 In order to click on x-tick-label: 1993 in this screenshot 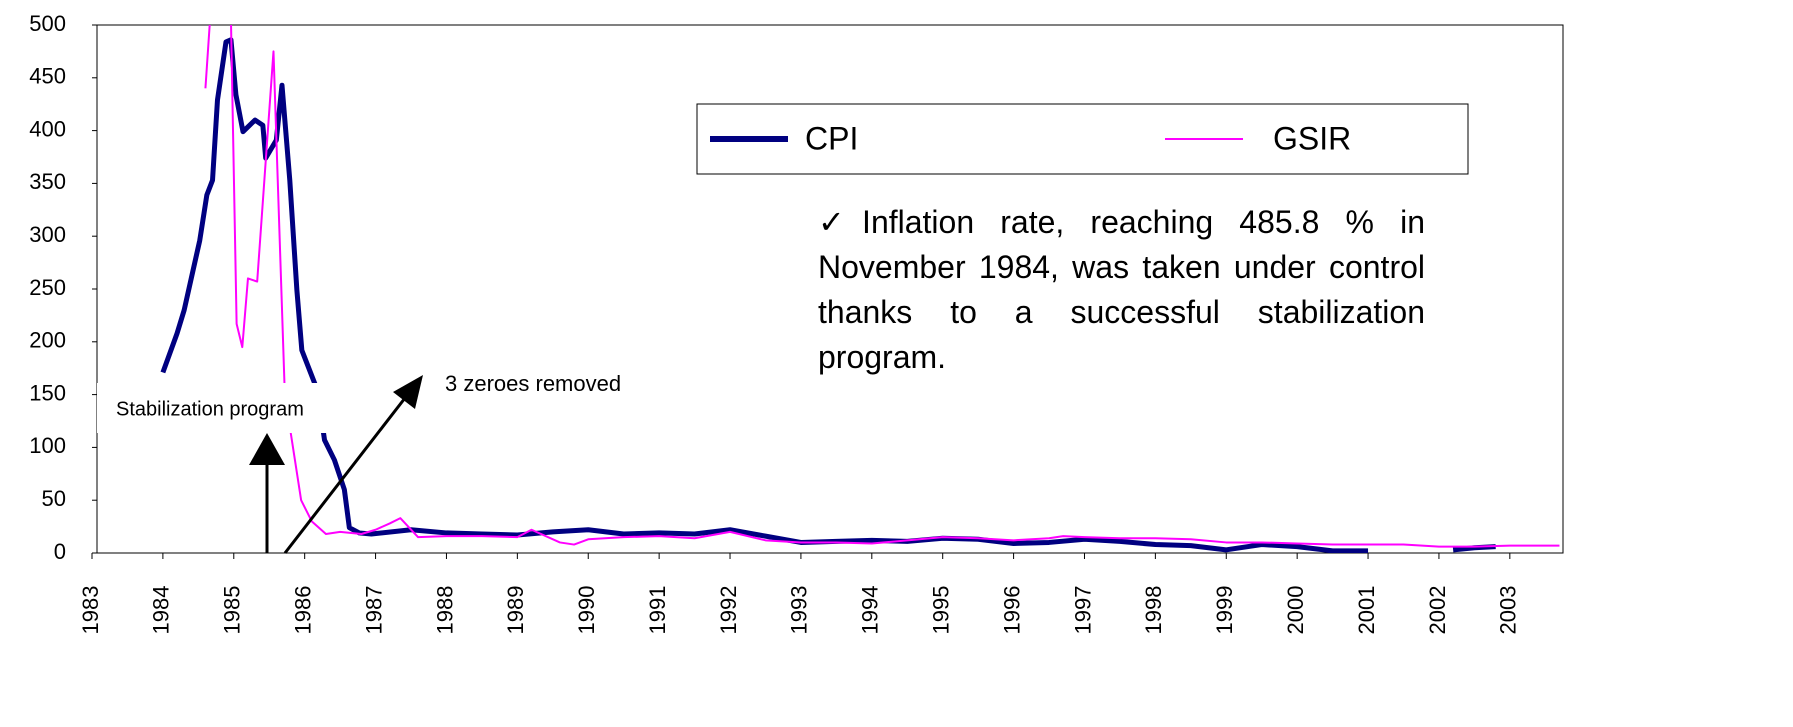, I will do `click(799, 610)`.